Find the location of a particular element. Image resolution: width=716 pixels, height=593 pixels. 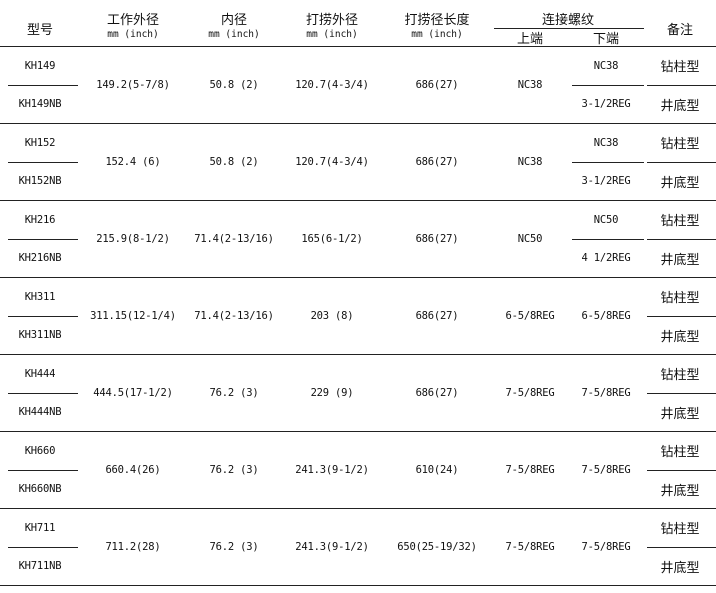

model-bottom-hole: KH311NB is located at coordinates (40, 335).